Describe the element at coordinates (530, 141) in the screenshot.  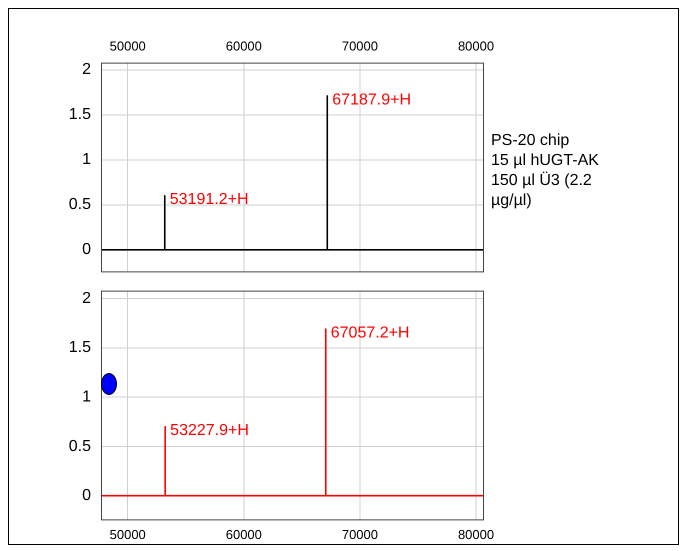
I see `text: PS-20 chip` at that location.